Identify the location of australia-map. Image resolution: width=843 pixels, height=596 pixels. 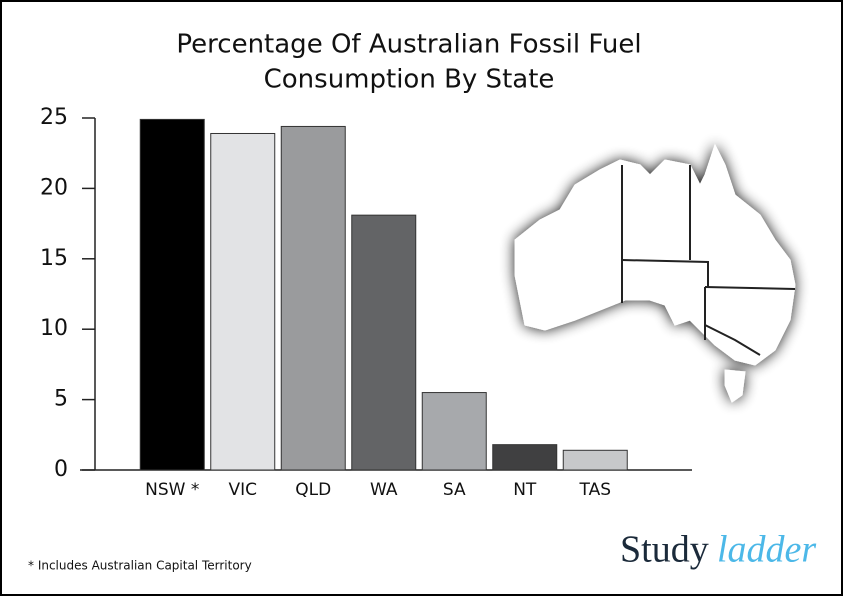
(655, 273).